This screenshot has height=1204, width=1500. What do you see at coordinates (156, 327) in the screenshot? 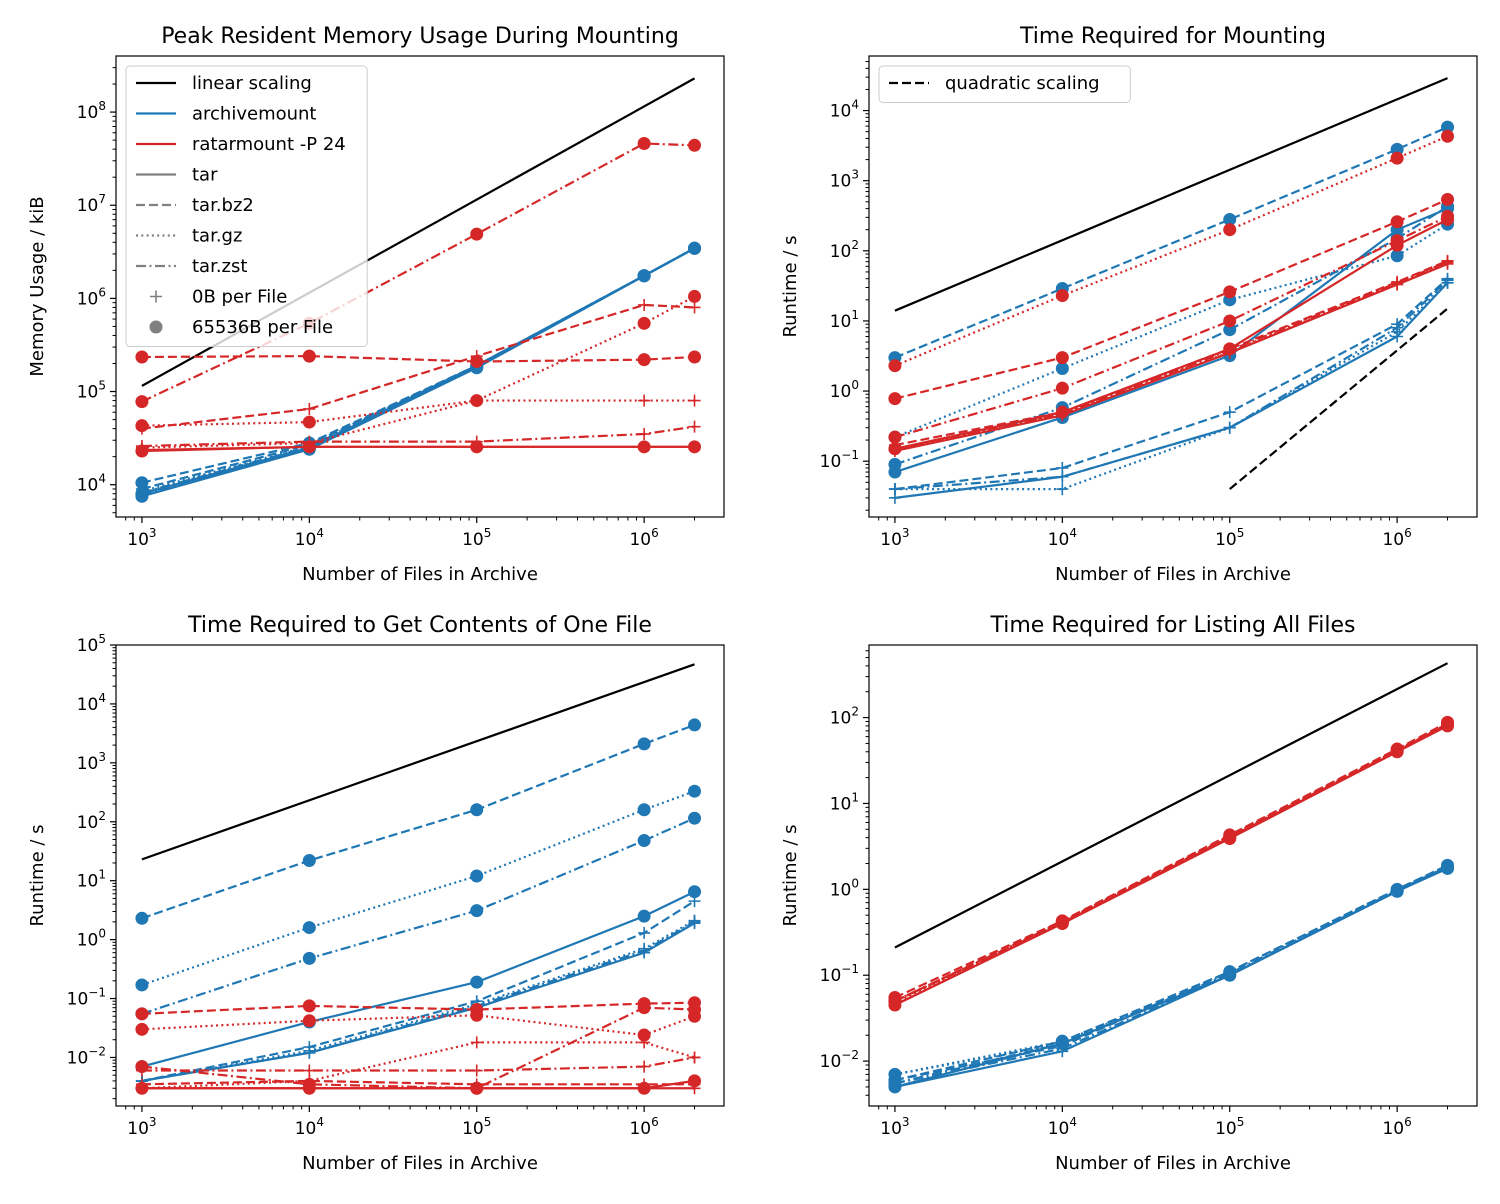
I see `legend-dot-swatch` at bounding box center [156, 327].